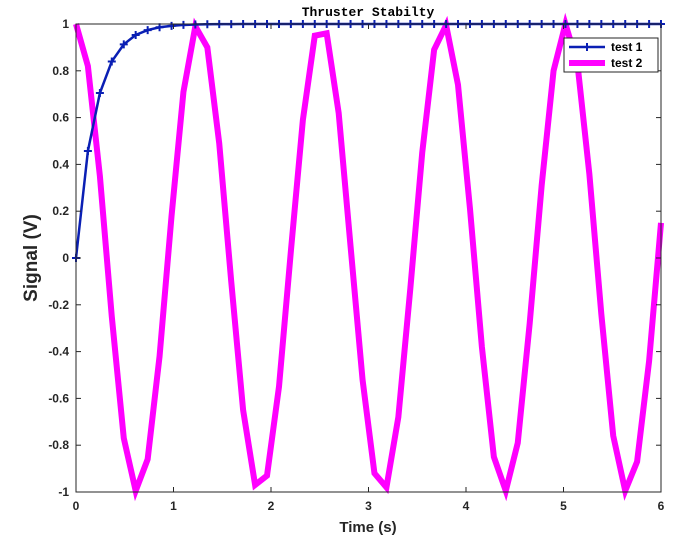  I want to click on y-axis-label: Signal (V), so click(31, 258).